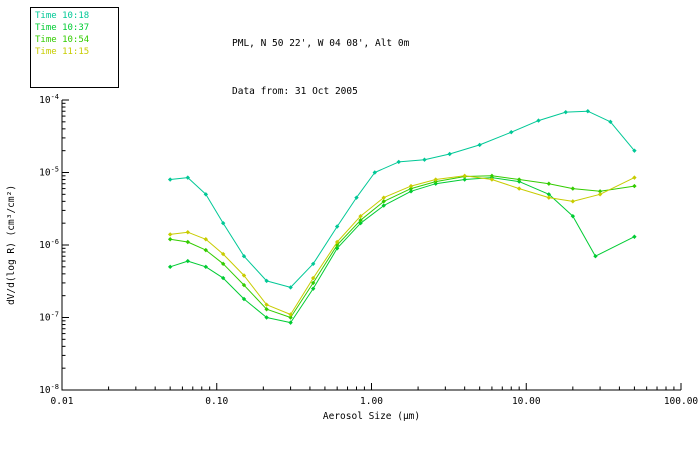 Image resolution: width=700 pixels, height=450 pixels. I want to click on y-tick-label: 10⁻⁴, so click(49, 99).